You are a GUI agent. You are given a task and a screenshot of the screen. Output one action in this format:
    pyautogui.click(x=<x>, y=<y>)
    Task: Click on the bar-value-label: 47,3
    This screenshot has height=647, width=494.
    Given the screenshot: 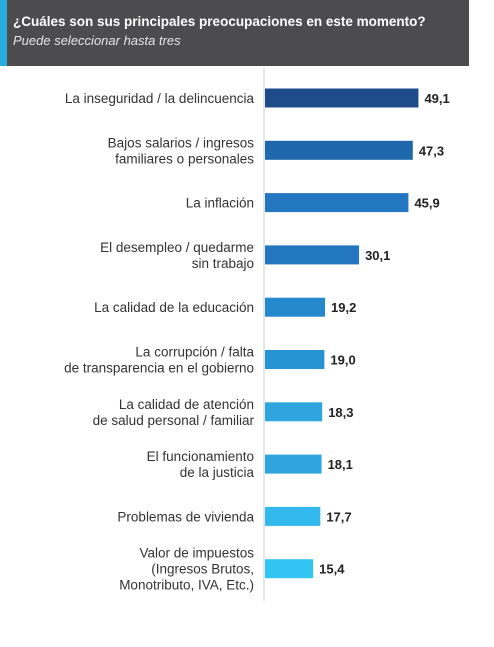 What is the action you would take?
    pyautogui.click(x=431, y=150)
    